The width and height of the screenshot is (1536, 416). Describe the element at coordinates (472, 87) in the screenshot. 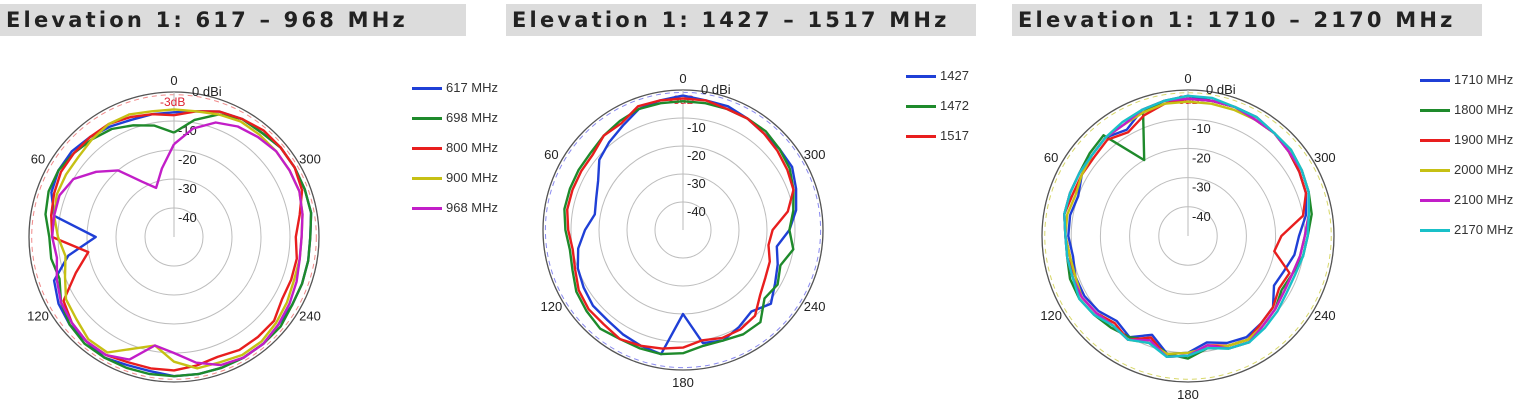

I see `legend-label: 617 MHz` at that location.